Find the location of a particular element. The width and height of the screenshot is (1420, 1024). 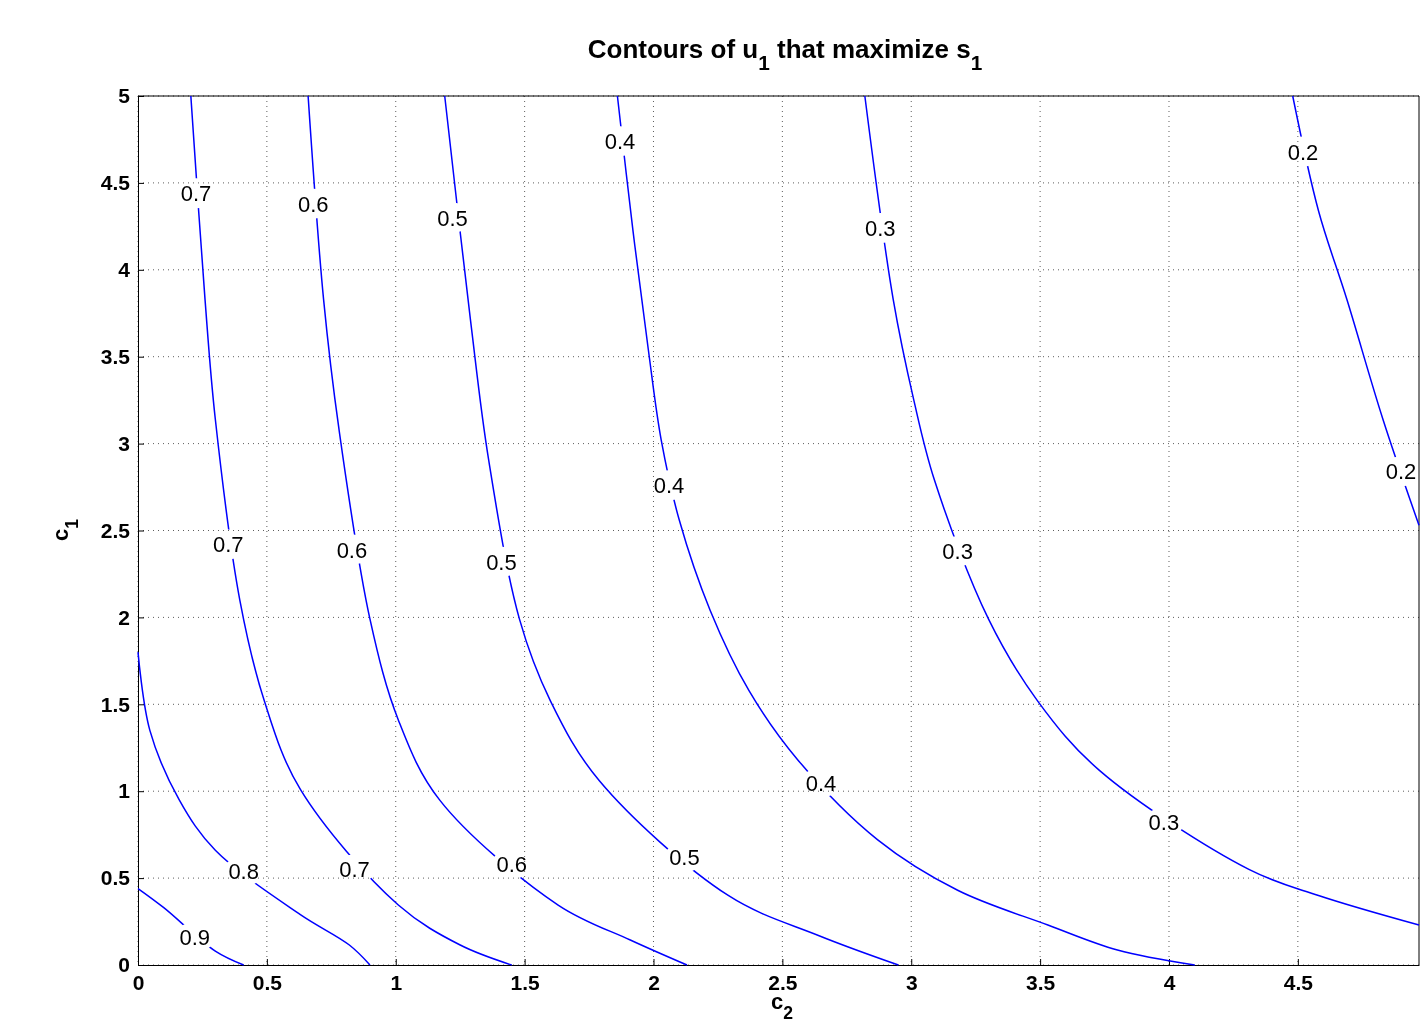

x-tick-label: 0.5 is located at coordinates (267, 982).